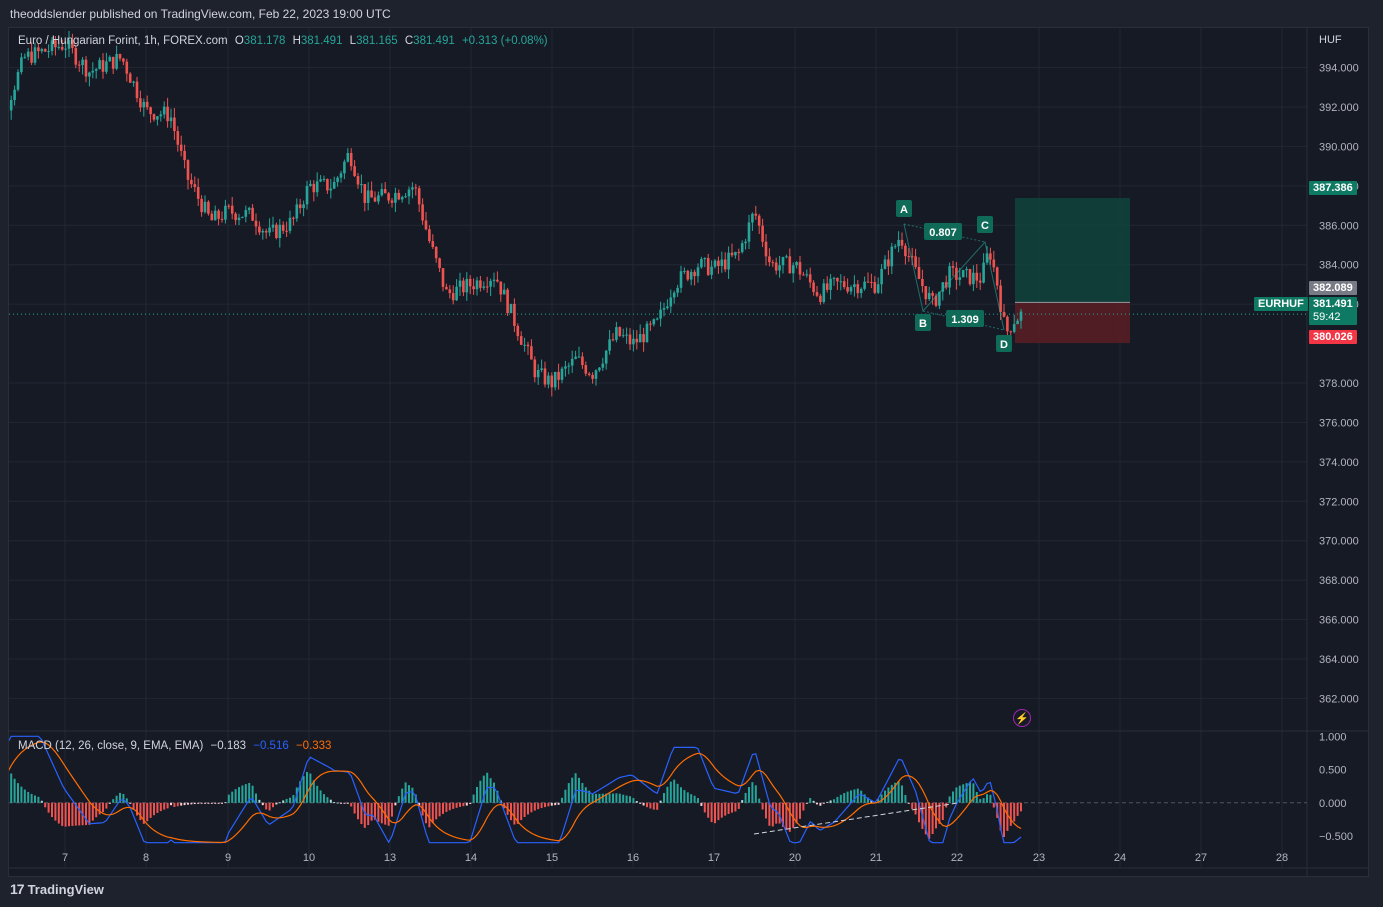  I want to click on macd-signal-value: −0.333, so click(313, 746).